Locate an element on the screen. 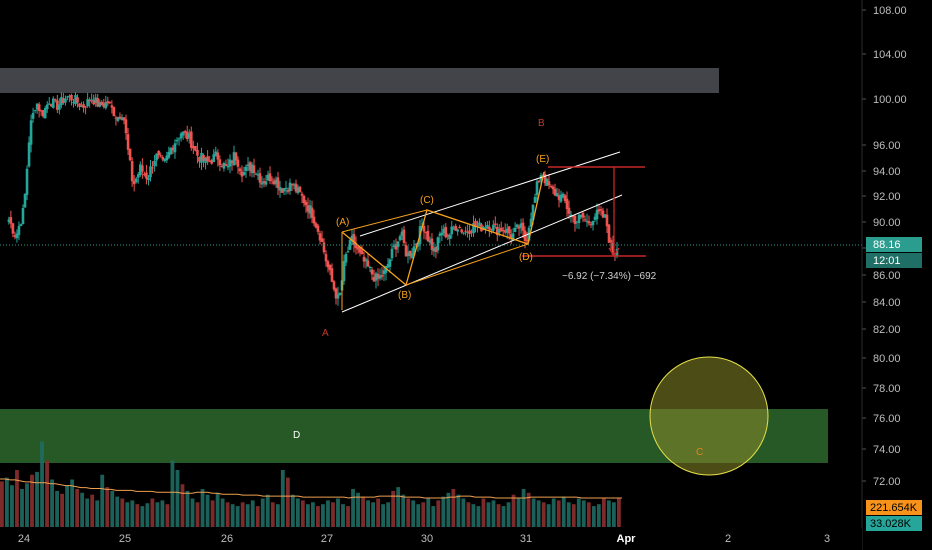  wave-label-d-paren: (D) is located at coordinates (526, 257).